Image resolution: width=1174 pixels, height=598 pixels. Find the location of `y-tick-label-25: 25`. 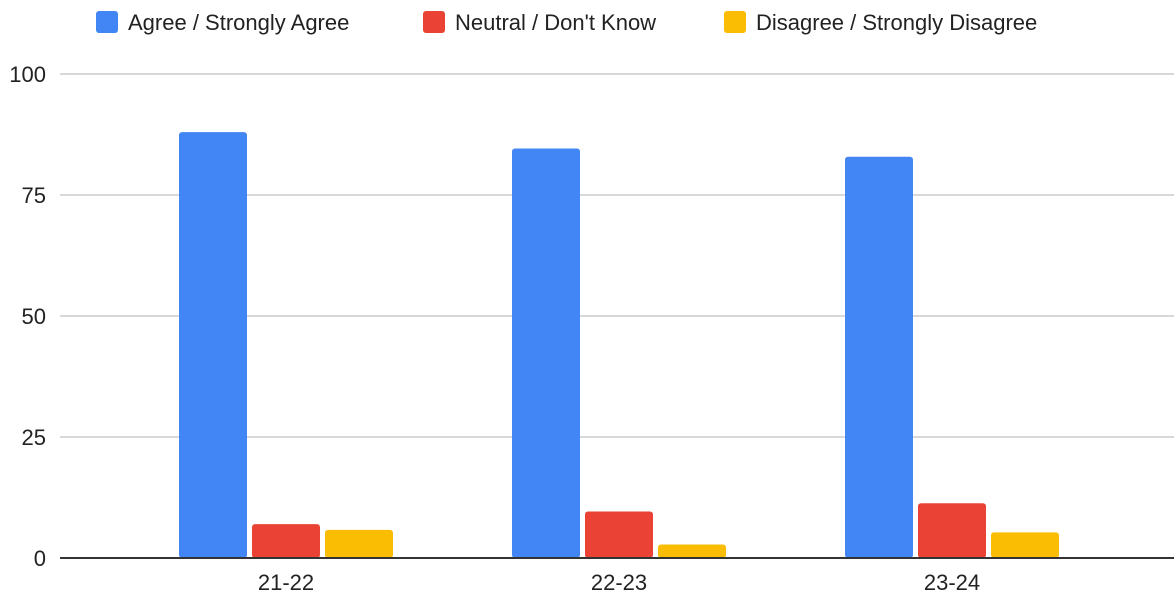

y-tick-label-25: 25 is located at coordinates (34, 437).